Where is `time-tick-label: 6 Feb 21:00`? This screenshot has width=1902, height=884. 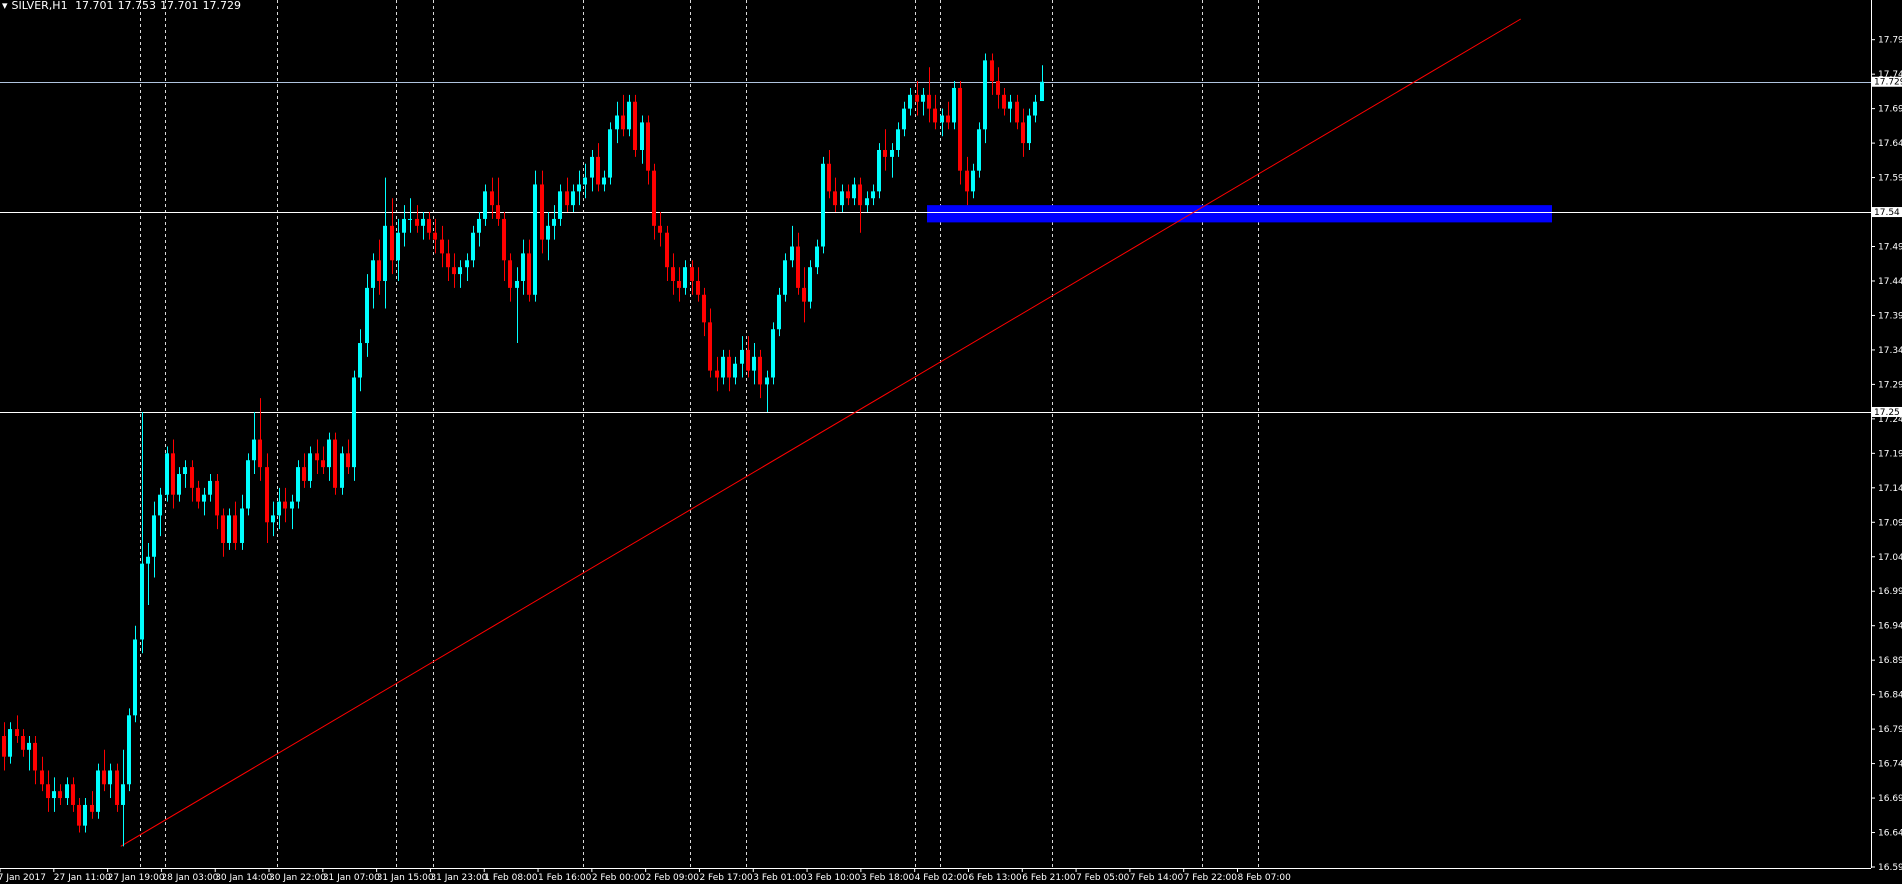 time-tick-label: 6 Feb 21:00 is located at coordinates (1049, 878).